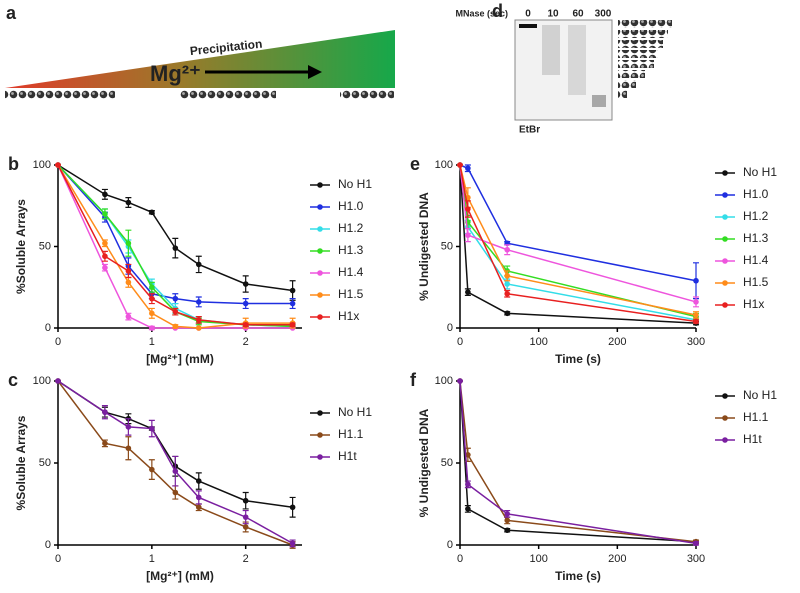  What do you see at coordinates (481, 13) in the screenshot?
I see `gel-title: MNase (sec)` at bounding box center [481, 13].